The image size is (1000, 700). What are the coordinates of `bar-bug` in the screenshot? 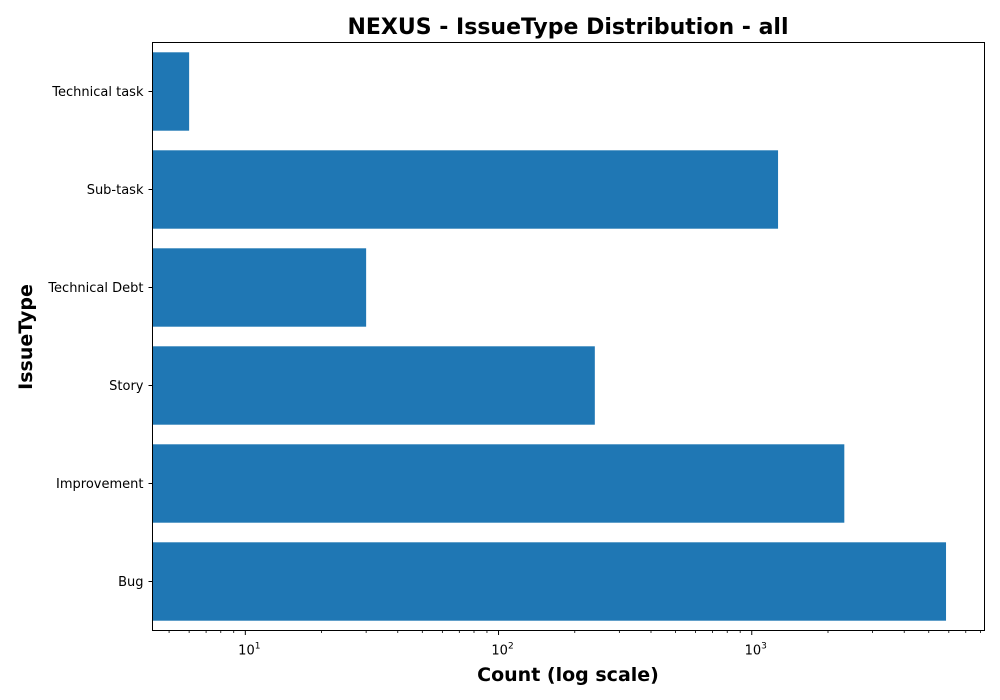 It's located at (549, 581).